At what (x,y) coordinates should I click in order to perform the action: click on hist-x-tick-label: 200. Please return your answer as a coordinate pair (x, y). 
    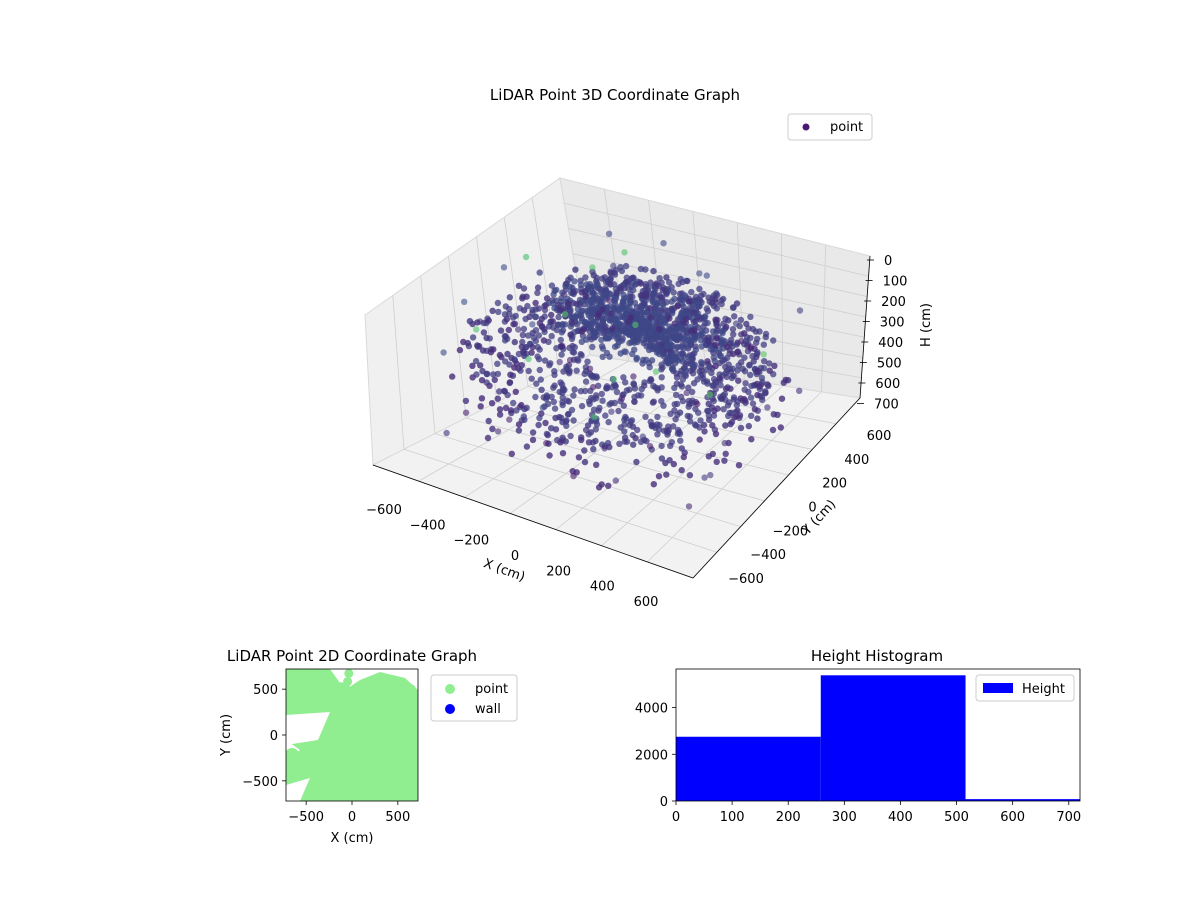
    Looking at the image, I should click on (788, 817).